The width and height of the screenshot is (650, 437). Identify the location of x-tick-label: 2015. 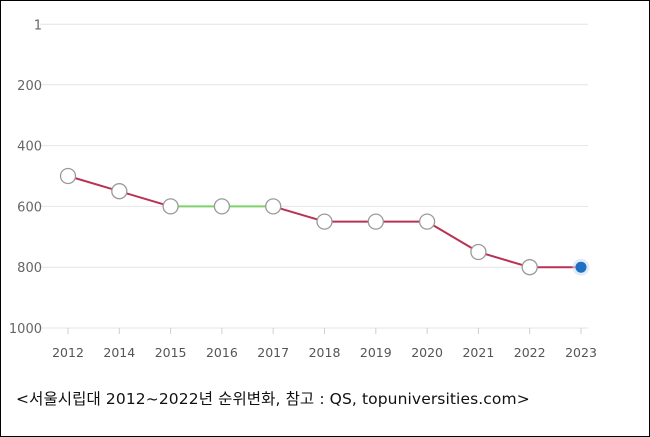
(171, 352).